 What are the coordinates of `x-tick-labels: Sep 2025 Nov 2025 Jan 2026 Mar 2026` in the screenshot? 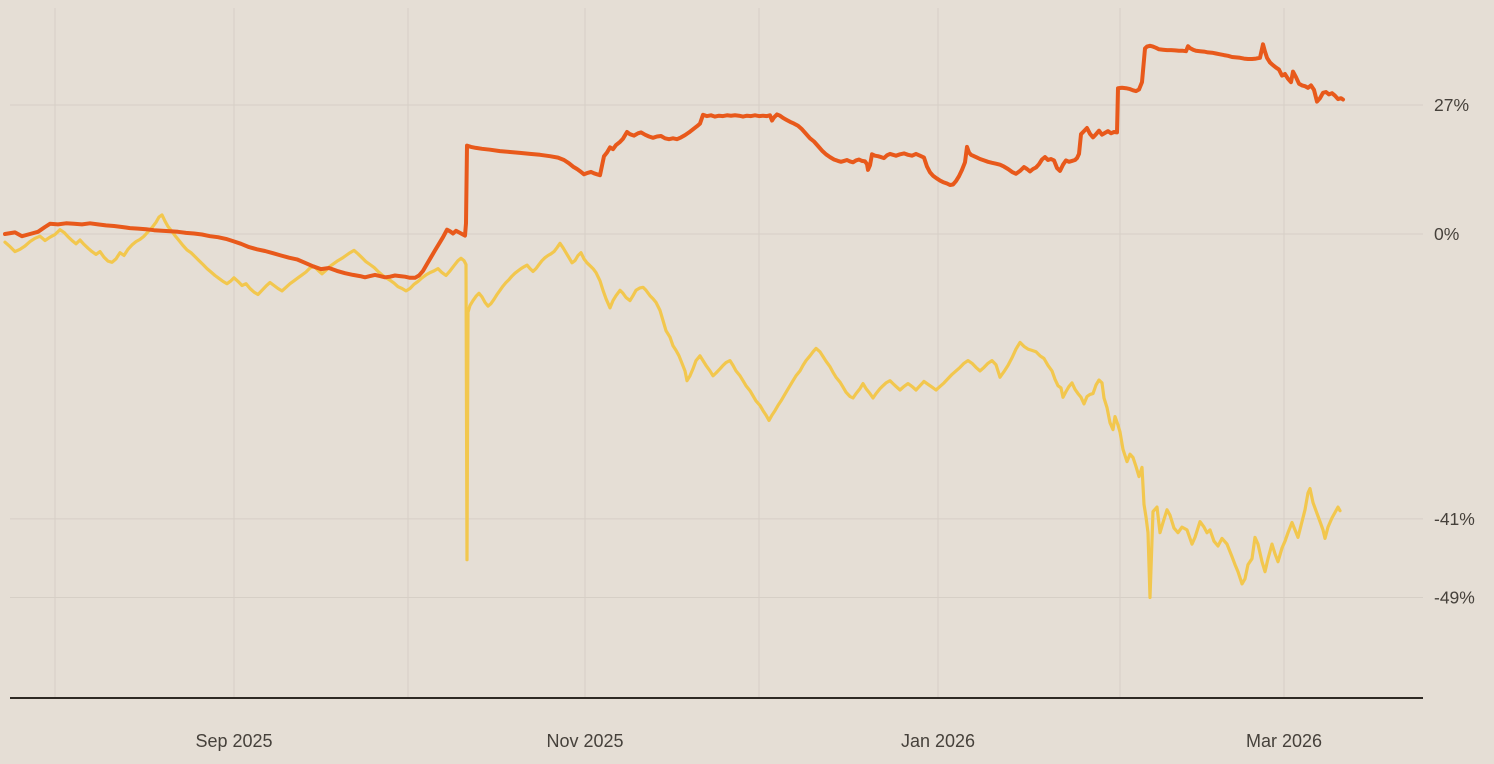 It's located at (758, 741).